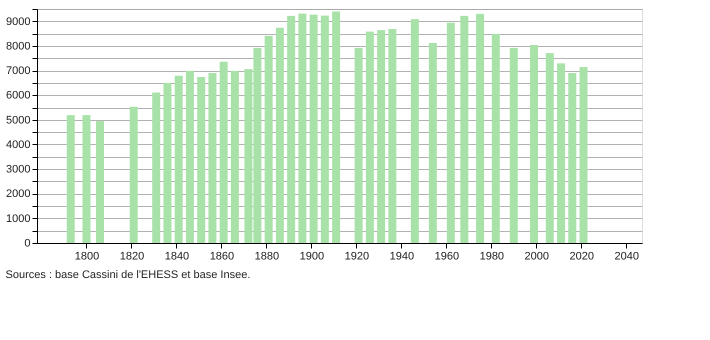 This screenshot has height=340, width=710. I want to click on x-tick-label: 1820, so click(132, 256).